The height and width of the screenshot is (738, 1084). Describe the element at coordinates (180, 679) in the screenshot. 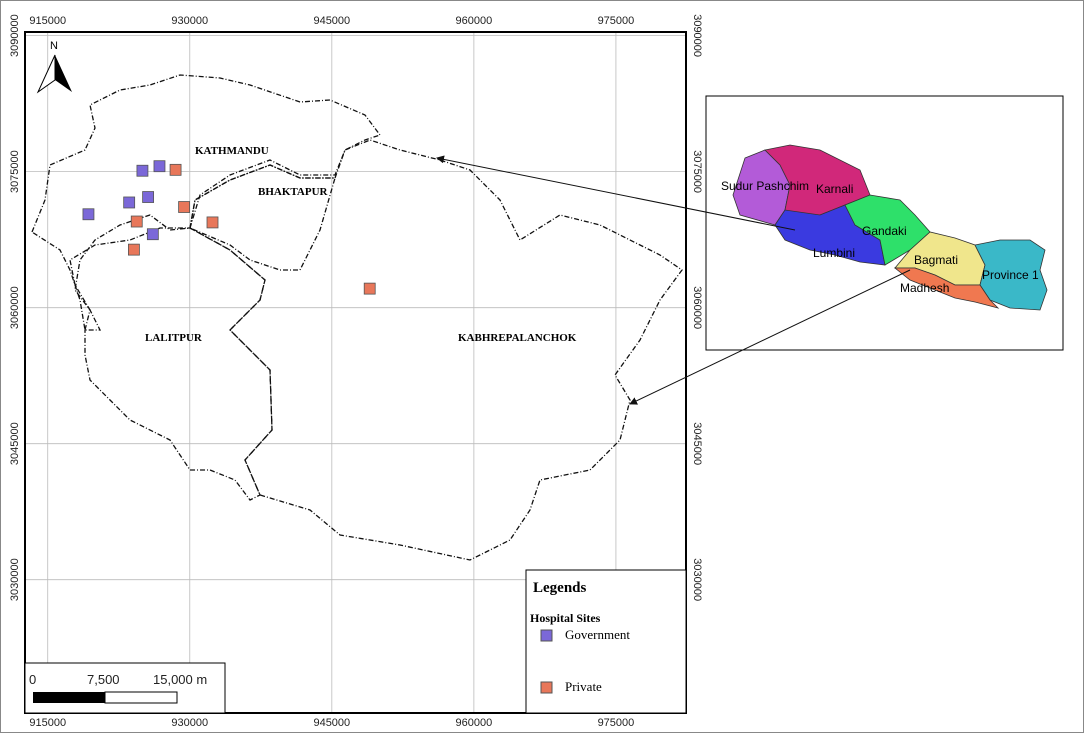

I see `scale-label: 15,000 m` at that location.